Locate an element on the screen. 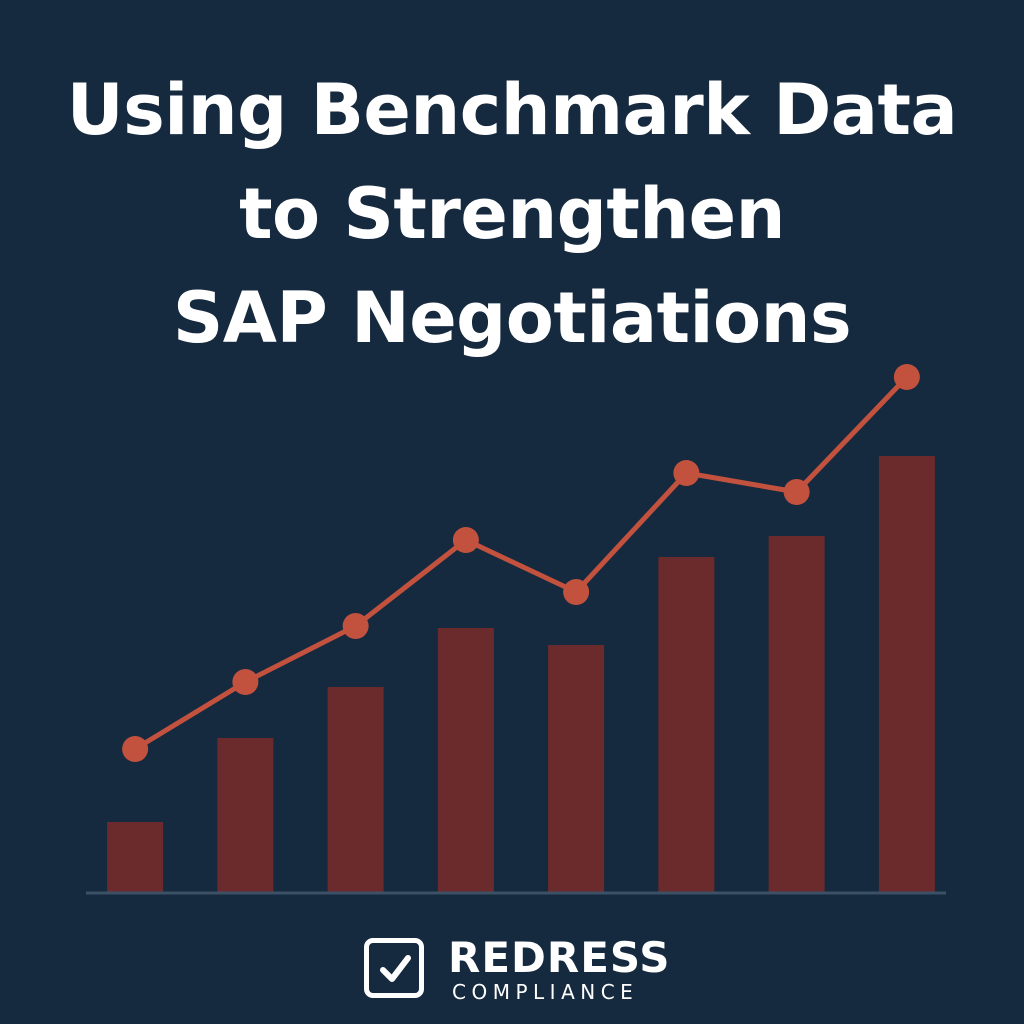 The height and width of the screenshot is (1024, 1024). title-line-2: to Strengthen is located at coordinates (512, 214).